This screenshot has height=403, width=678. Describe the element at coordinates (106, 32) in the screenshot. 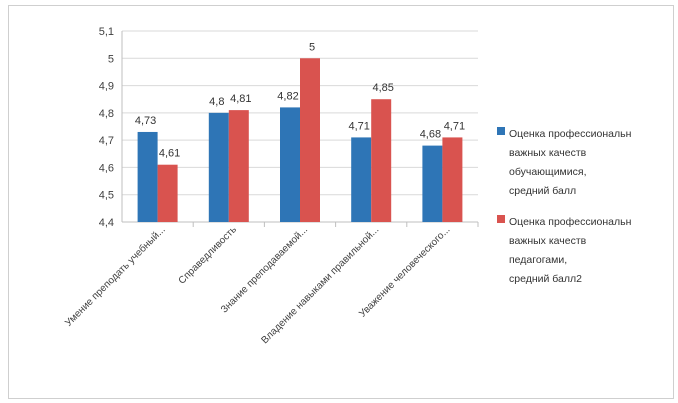

I see `y-tick-label: 5,1` at that location.